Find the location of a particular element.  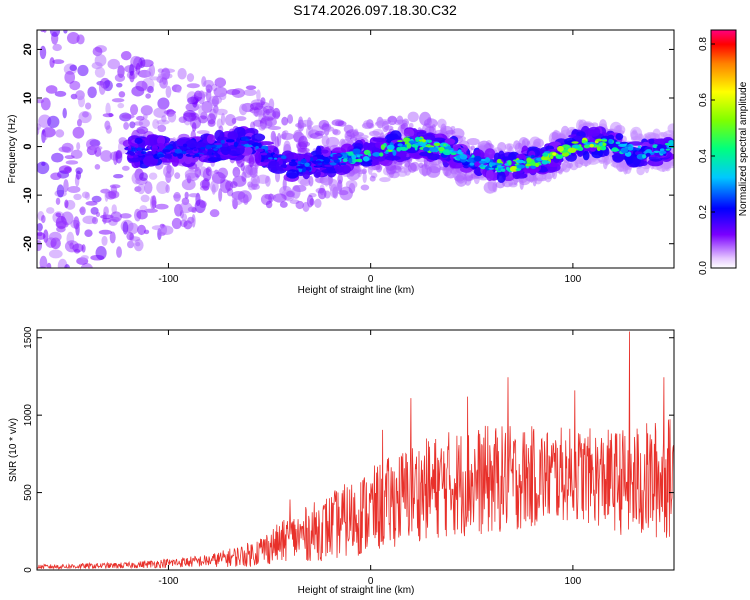

chart-title: S174.2026.097.18.30.C32 is located at coordinates (375, 10).